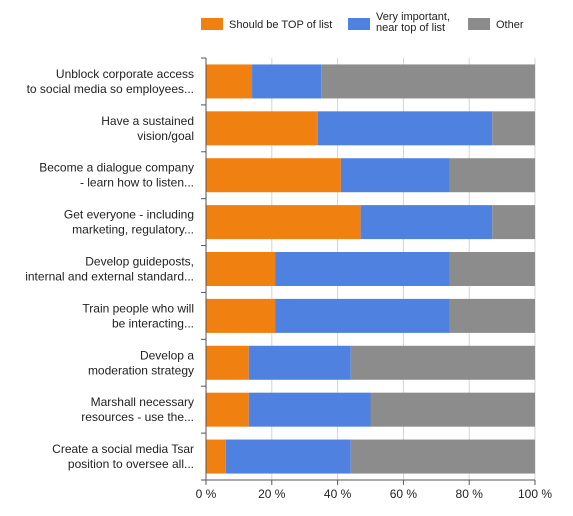 Image resolution: width=573 pixels, height=516 pixels. What do you see at coordinates (410, 28) in the screenshot?
I see `legend-label: near top of list` at bounding box center [410, 28].